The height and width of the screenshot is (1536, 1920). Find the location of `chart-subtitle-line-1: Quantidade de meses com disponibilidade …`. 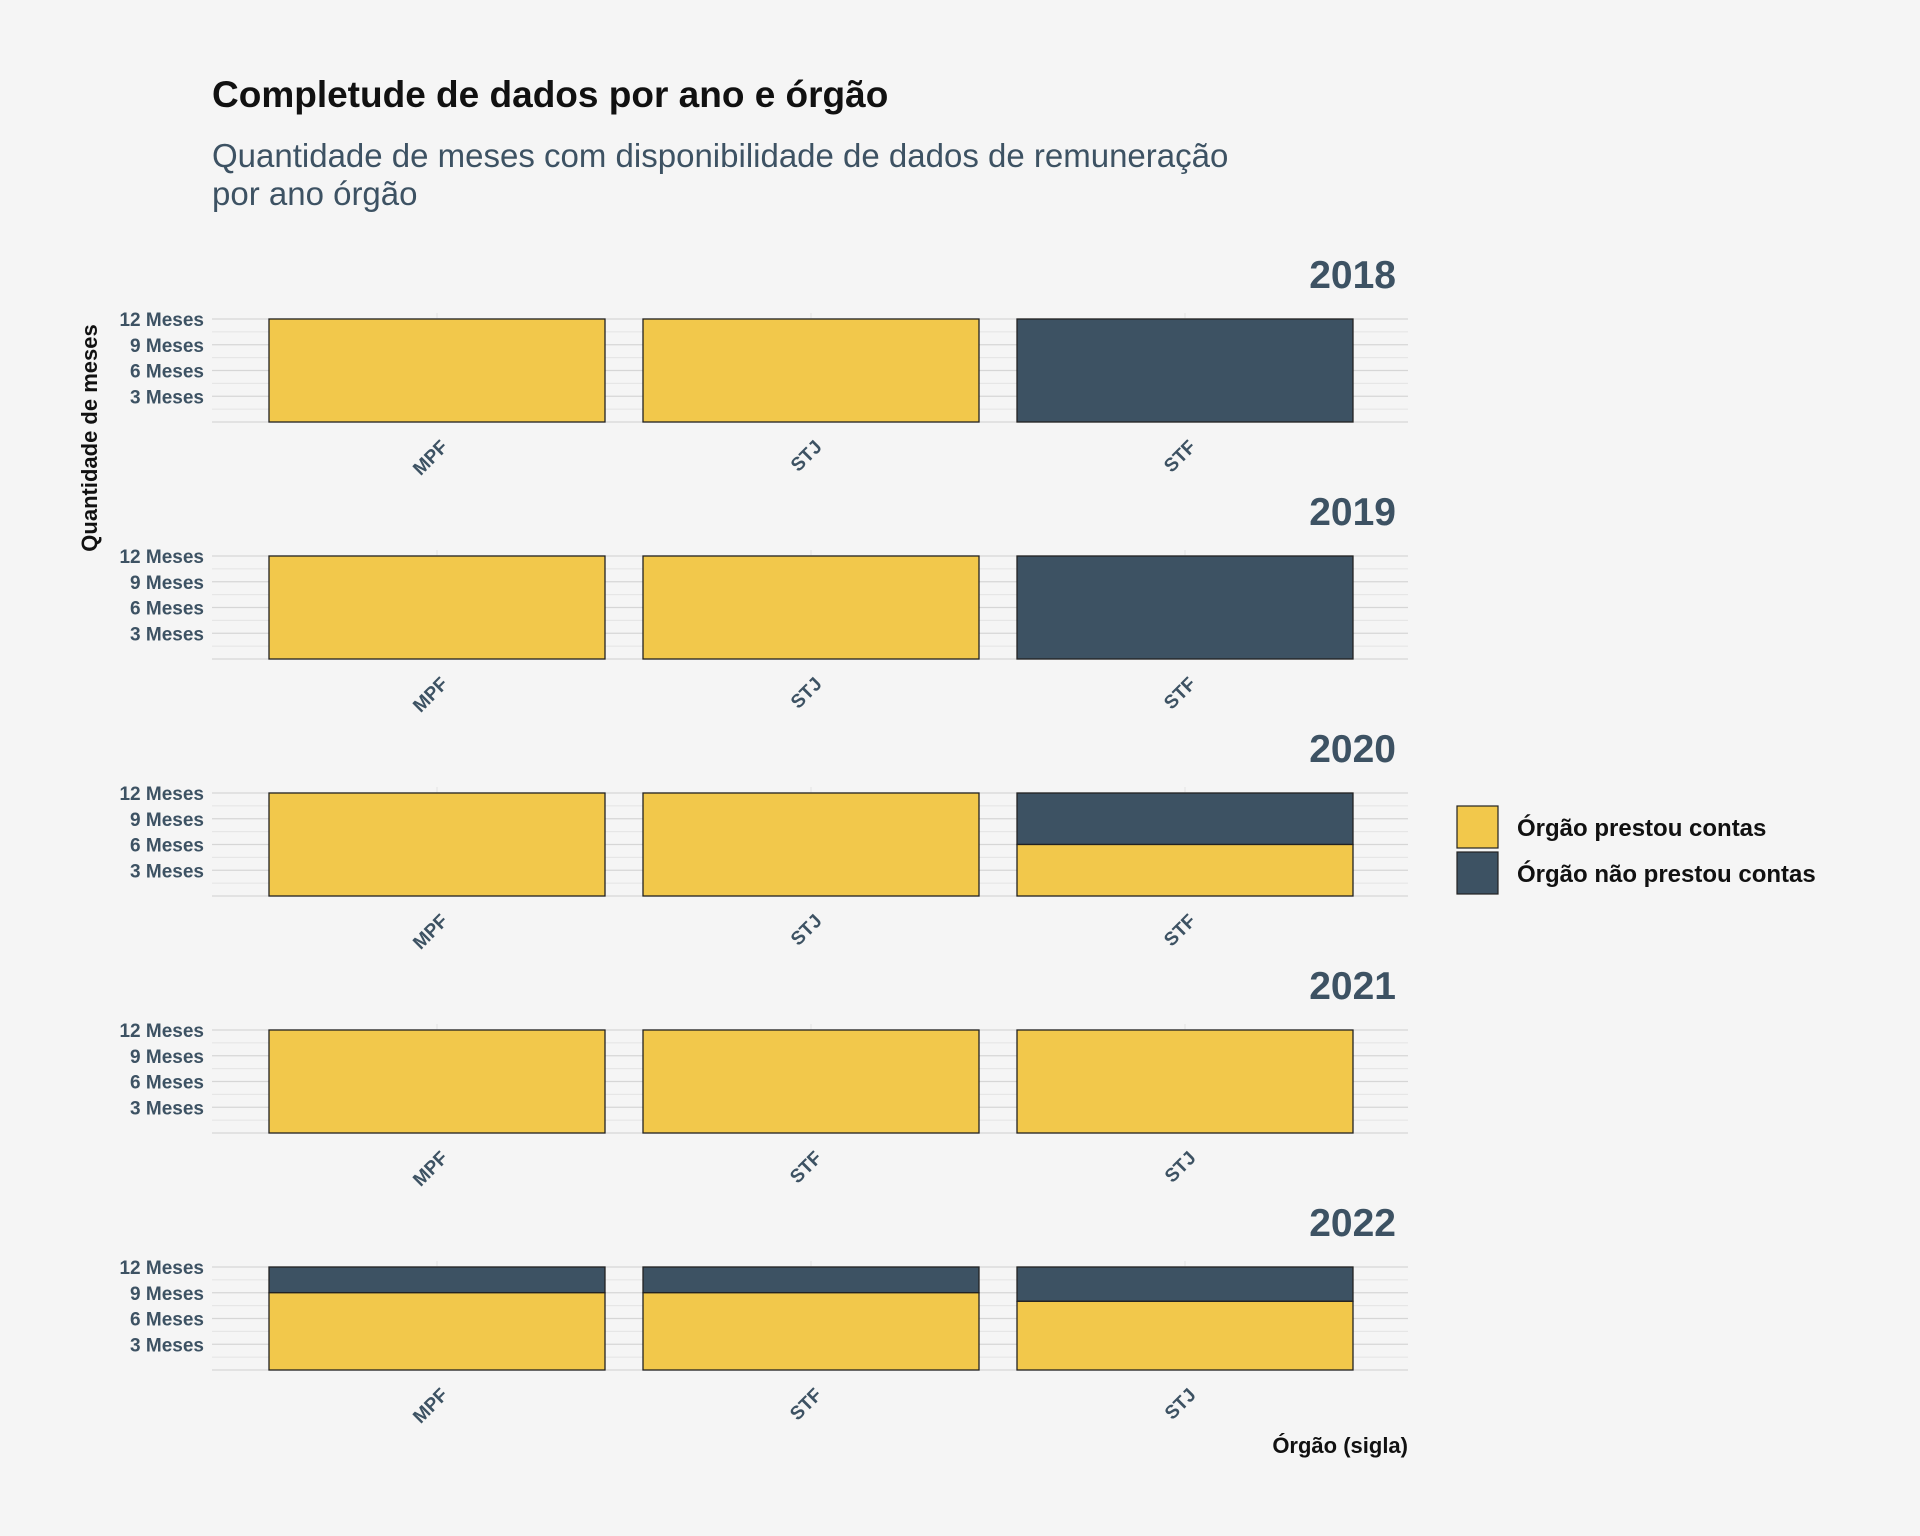

chart-subtitle-line-1: Quantidade de meses com disponibilidade … is located at coordinates (720, 155).